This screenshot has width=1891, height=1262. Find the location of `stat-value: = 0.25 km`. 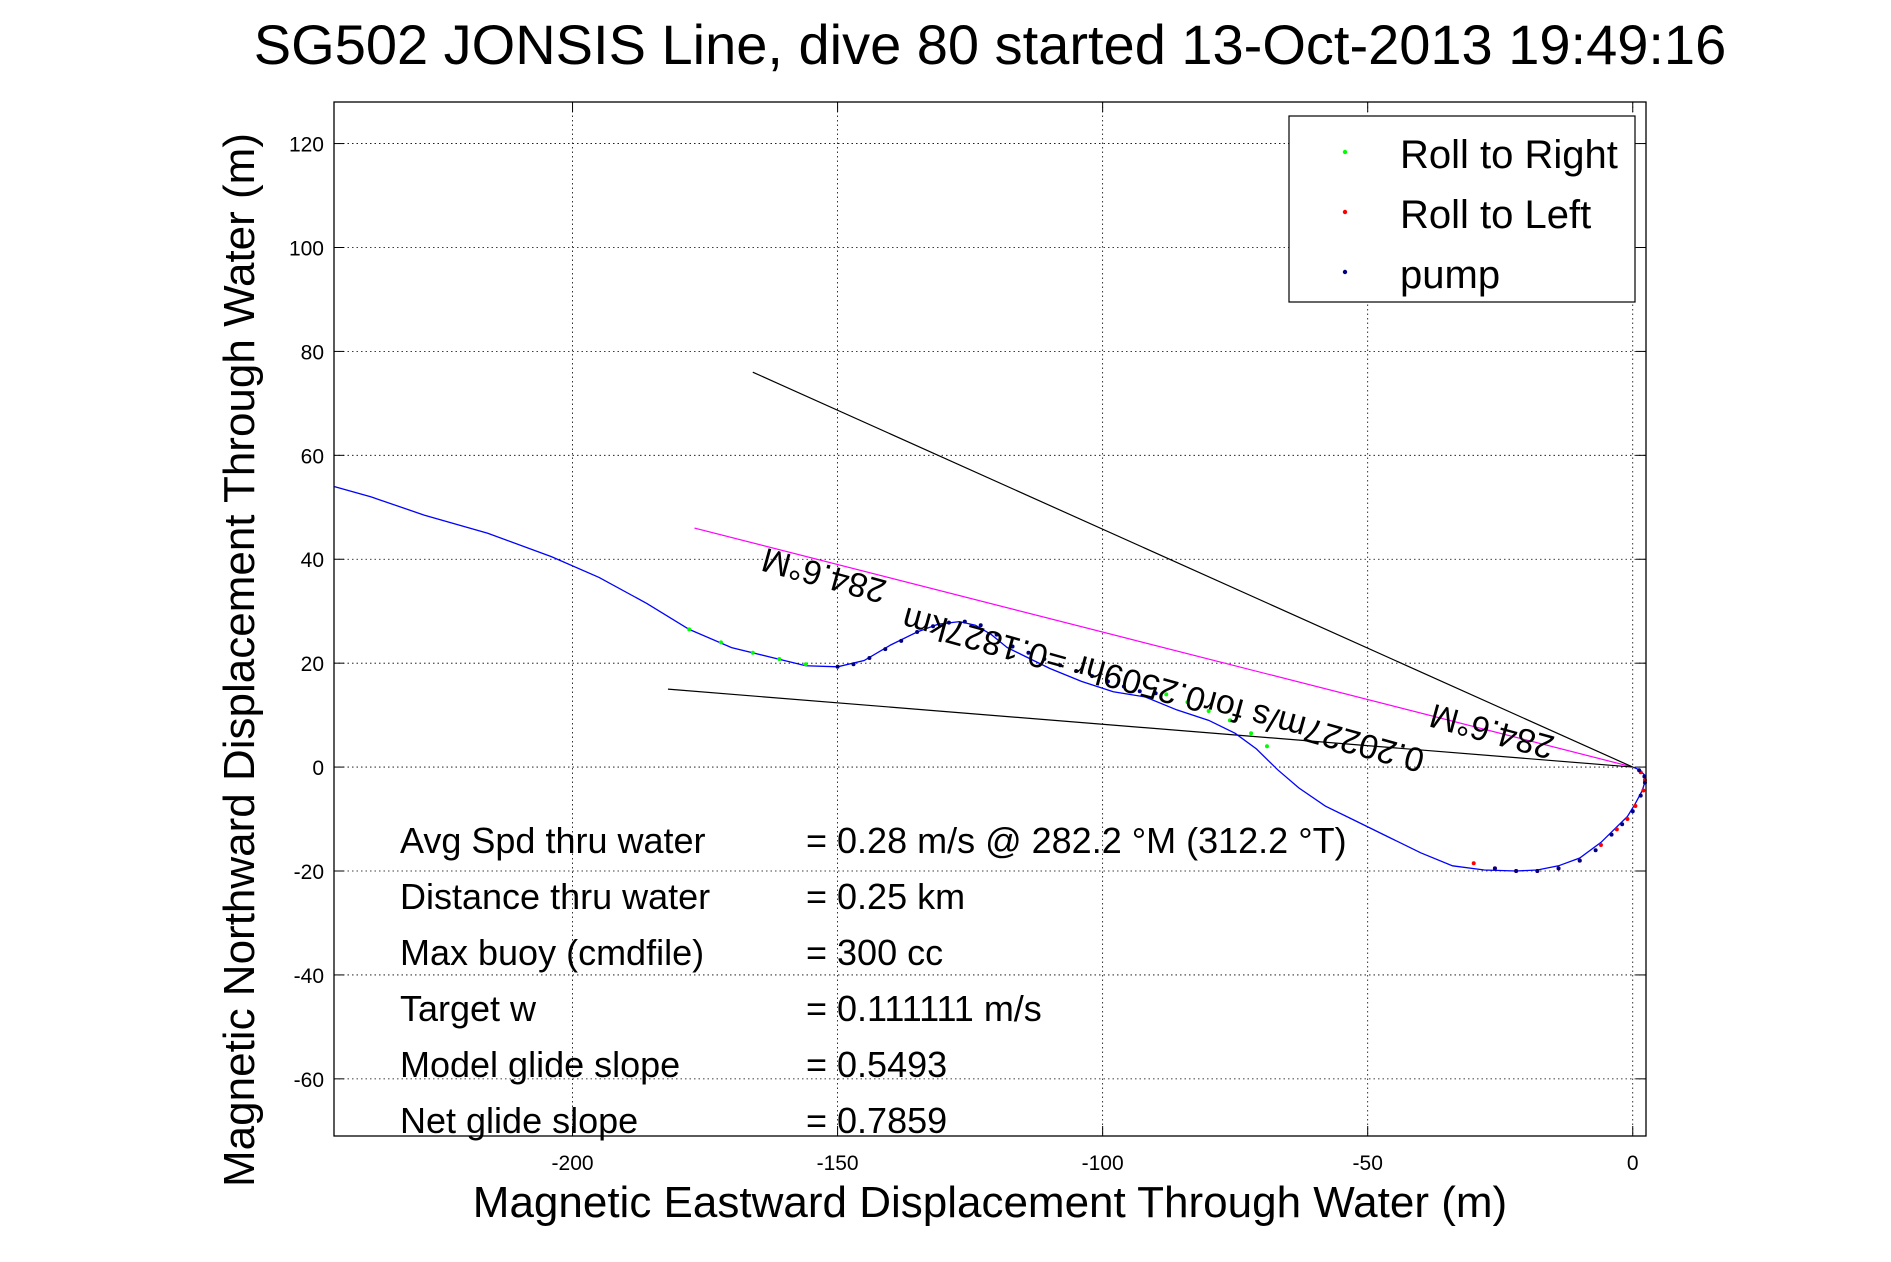

stat-value: = 0.25 km is located at coordinates (885, 896).